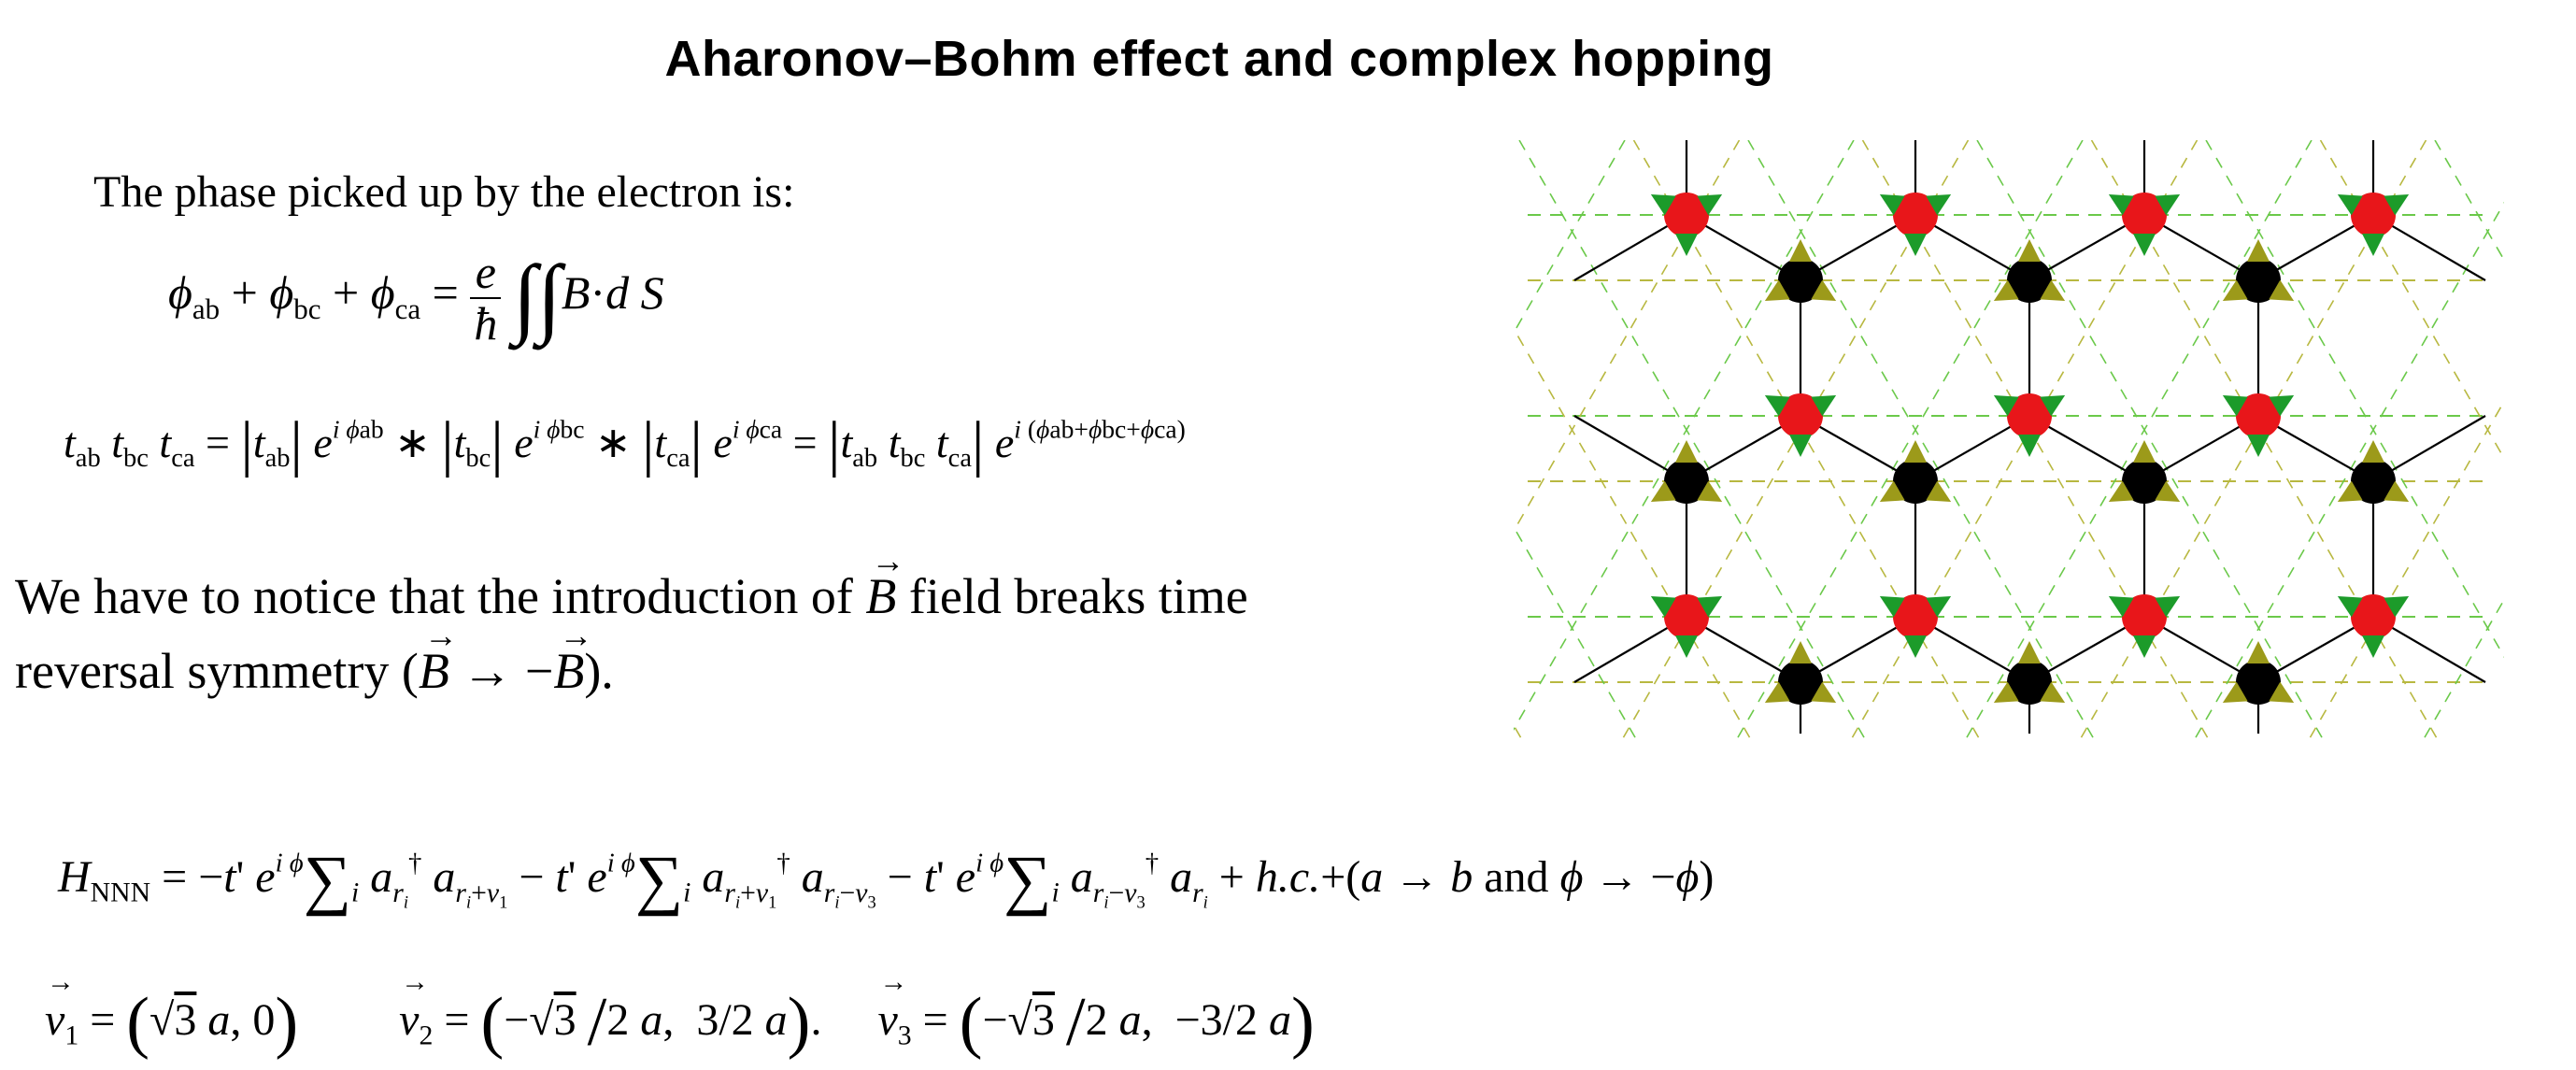 This screenshot has width=2576, height=1070. What do you see at coordinates (444, 192) in the screenshot?
I see `intro-text: The phase picked up by the electron is:` at bounding box center [444, 192].